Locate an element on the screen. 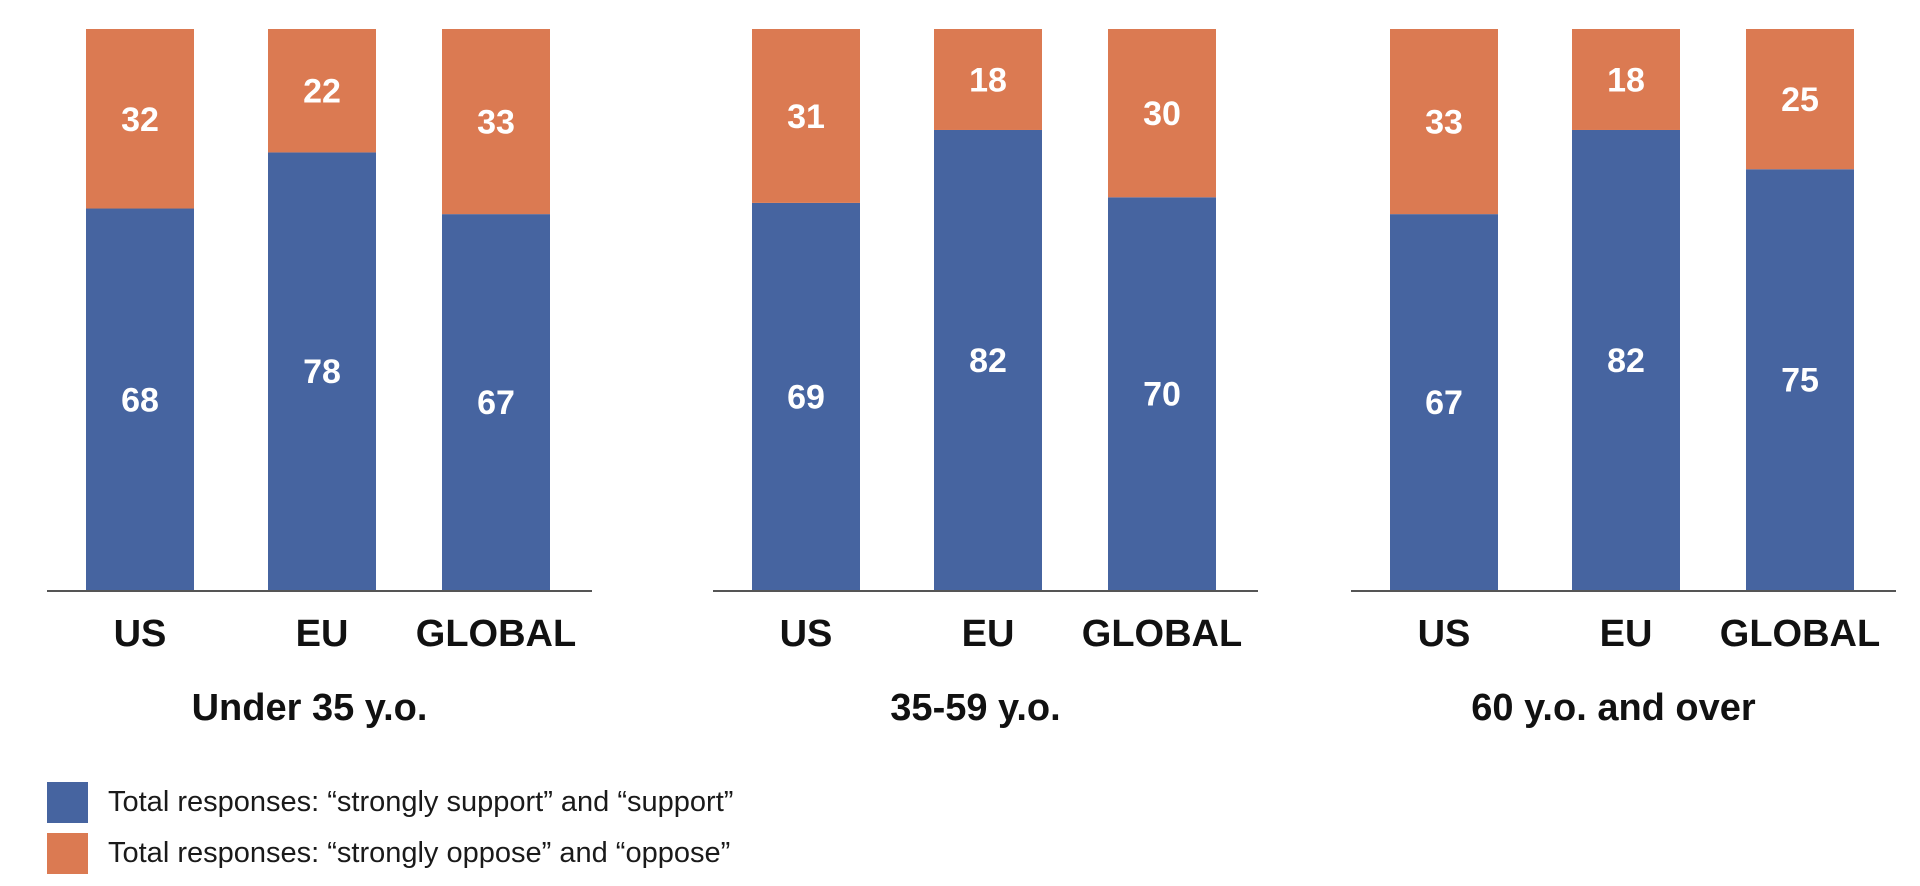  data-label-support-g1-eu: 78 is located at coordinates (322, 372).